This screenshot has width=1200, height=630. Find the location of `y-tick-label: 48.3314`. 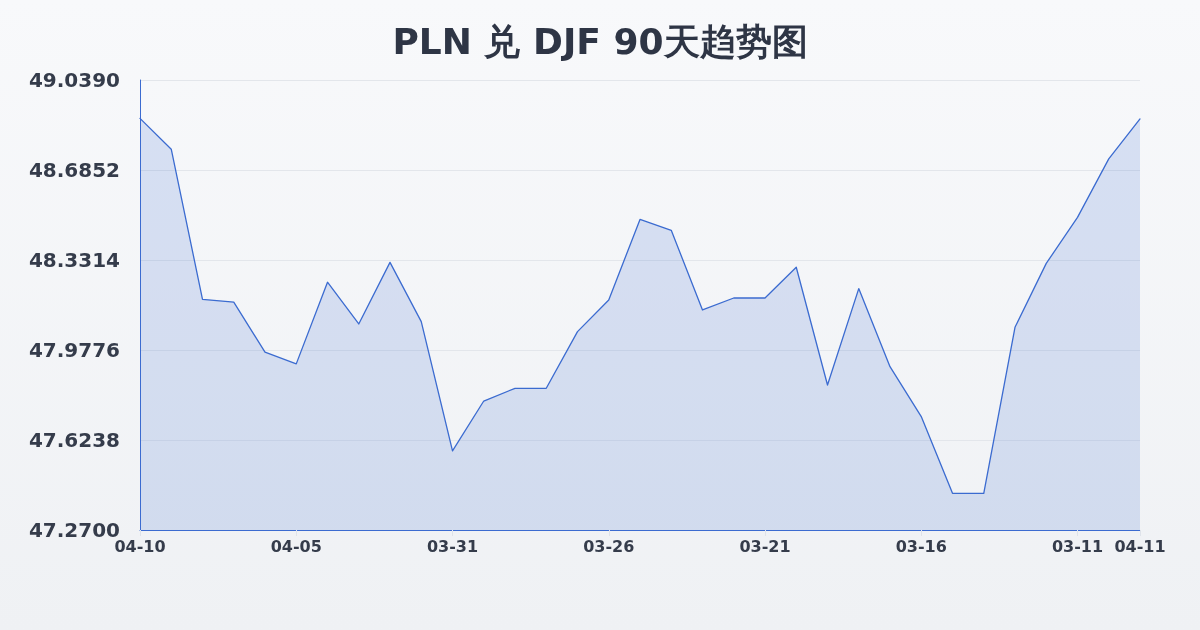

y-tick-label: 48.3314 is located at coordinates (74, 260).